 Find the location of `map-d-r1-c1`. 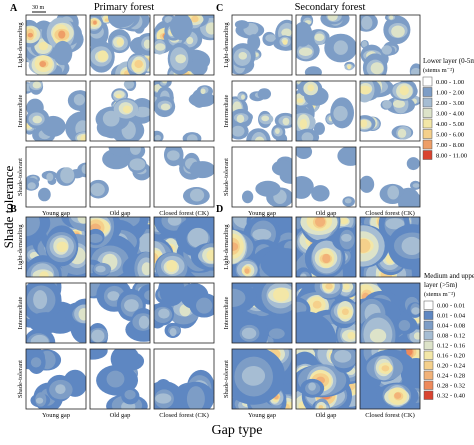

map-d-r1-c1 is located at coordinates (262, 247).